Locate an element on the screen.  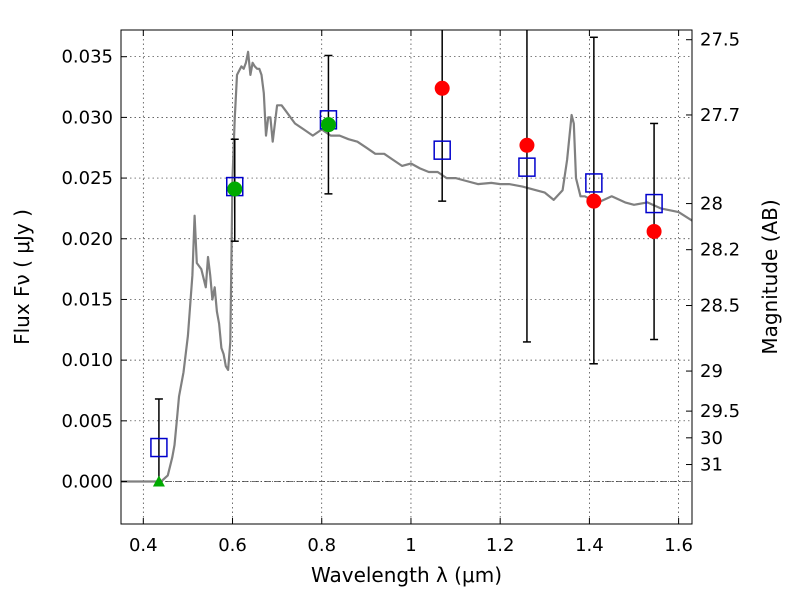
x-tick-label: 1.2 is located at coordinates (500, 545).